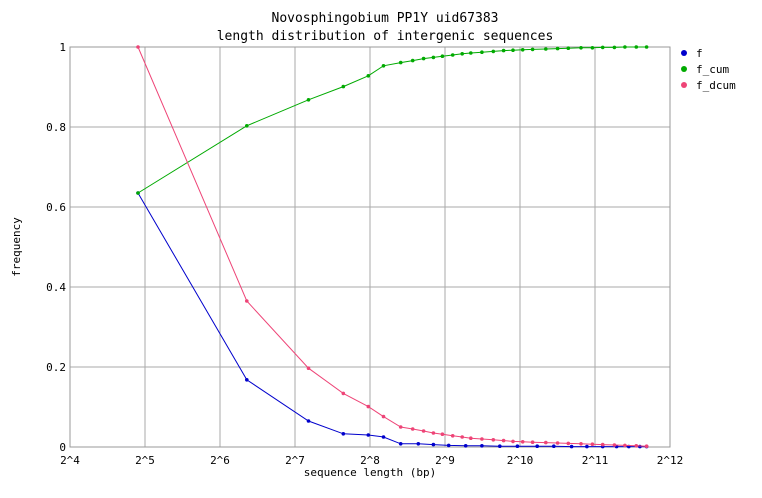  Describe the element at coordinates (220, 460) in the screenshot. I see `x-tick-label: 2^6` at that location.